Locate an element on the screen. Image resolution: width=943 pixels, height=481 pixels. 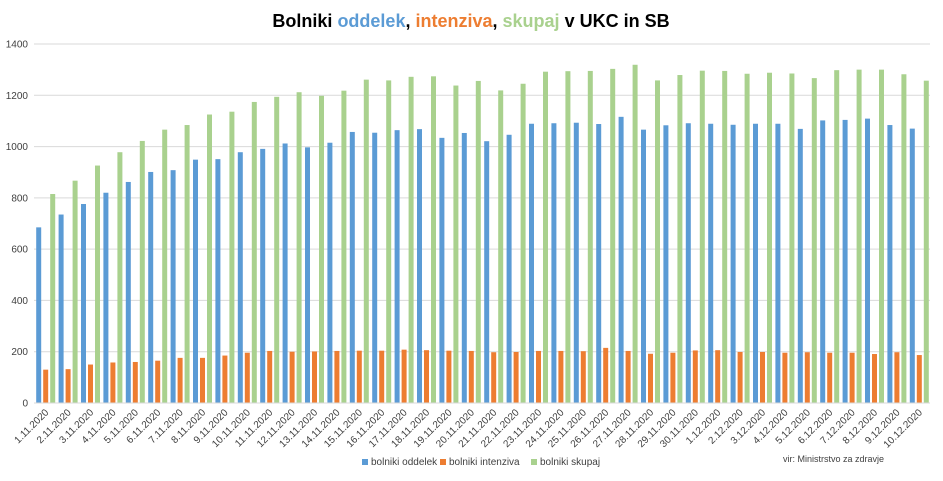
chart-title-sep2: , is located at coordinates (498, 21).